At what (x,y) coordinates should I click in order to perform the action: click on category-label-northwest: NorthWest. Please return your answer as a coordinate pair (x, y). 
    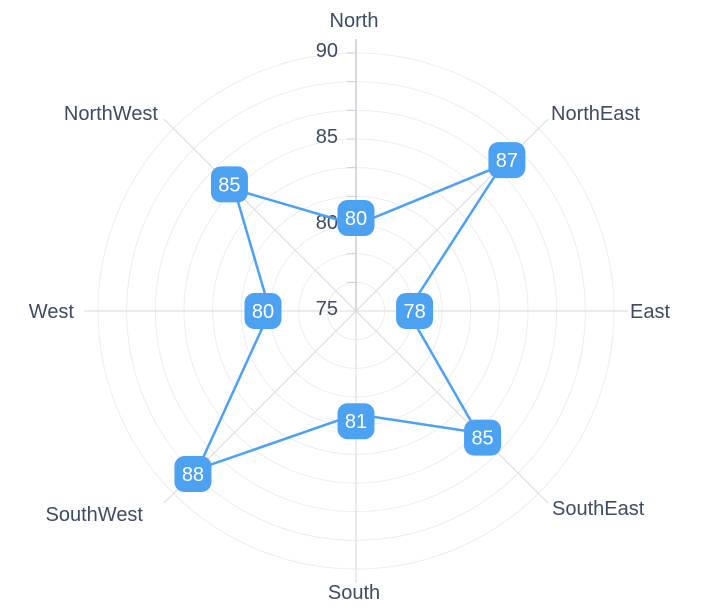
    Looking at the image, I should click on (111, 114).